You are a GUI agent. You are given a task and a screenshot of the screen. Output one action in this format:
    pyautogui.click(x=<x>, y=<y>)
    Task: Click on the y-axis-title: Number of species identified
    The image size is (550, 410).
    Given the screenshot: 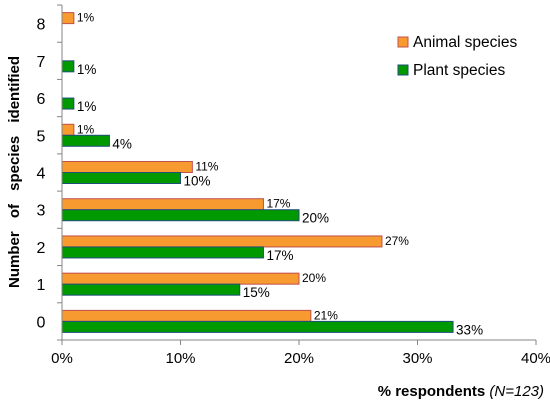 What is the action you would take?
    pyautogui.click(x=14, y=172)
    